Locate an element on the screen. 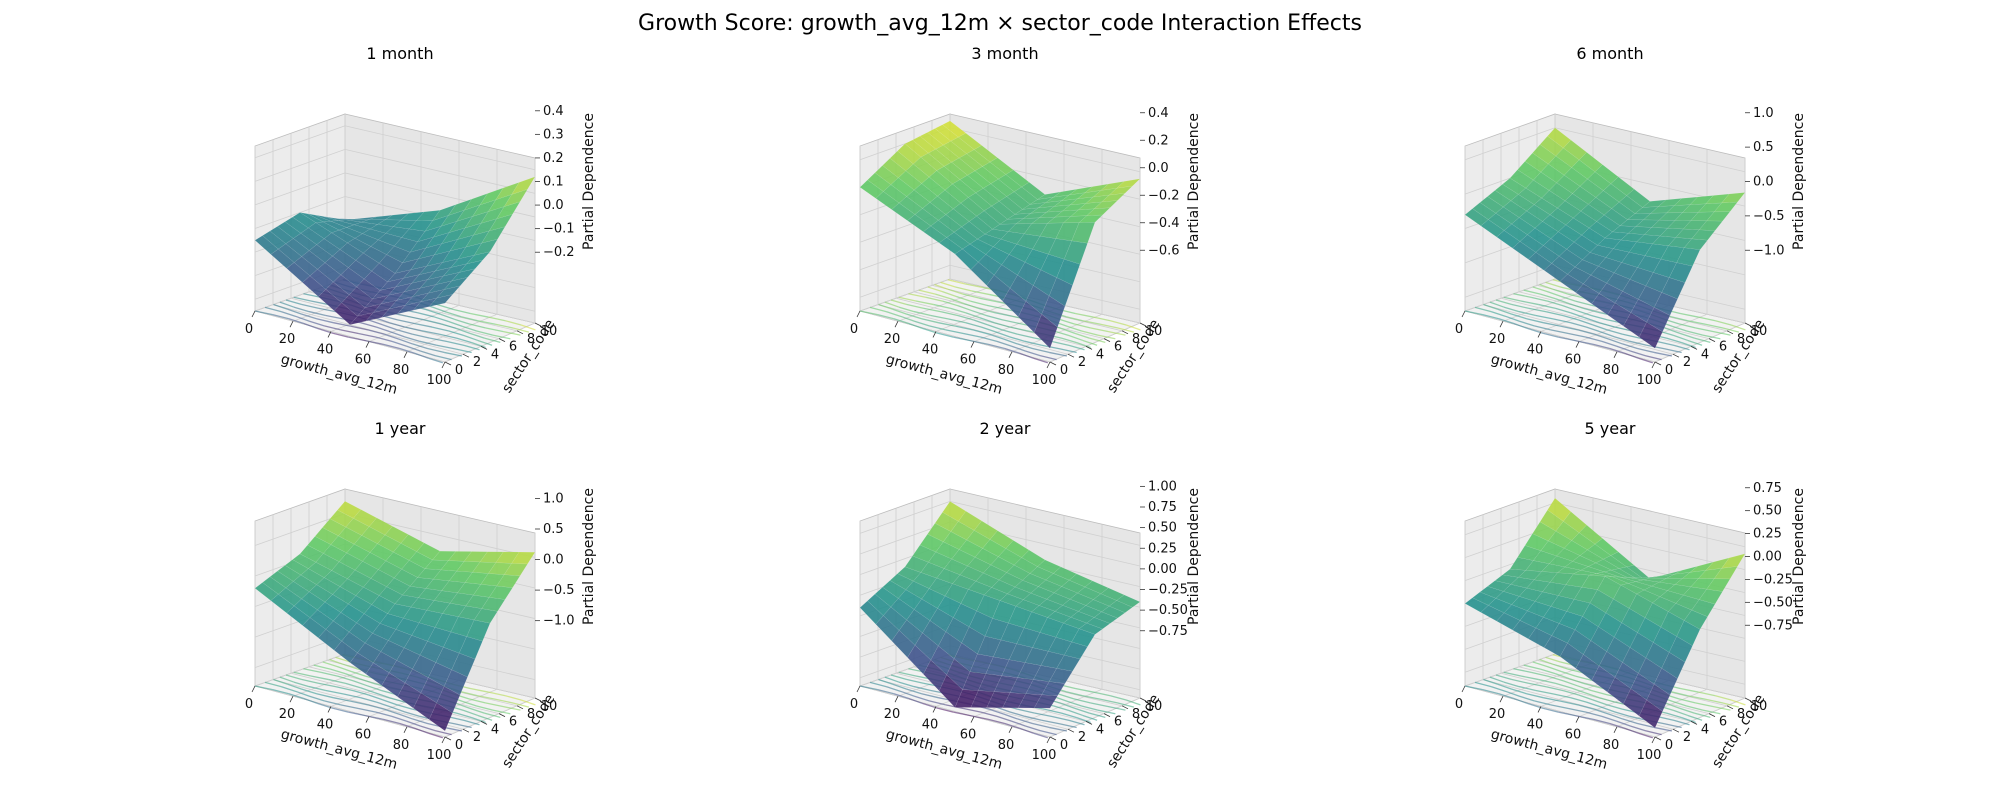 This screenshot has height=800, width=2000. x-tick-label: 0 is located at coordinates (1459, 329).